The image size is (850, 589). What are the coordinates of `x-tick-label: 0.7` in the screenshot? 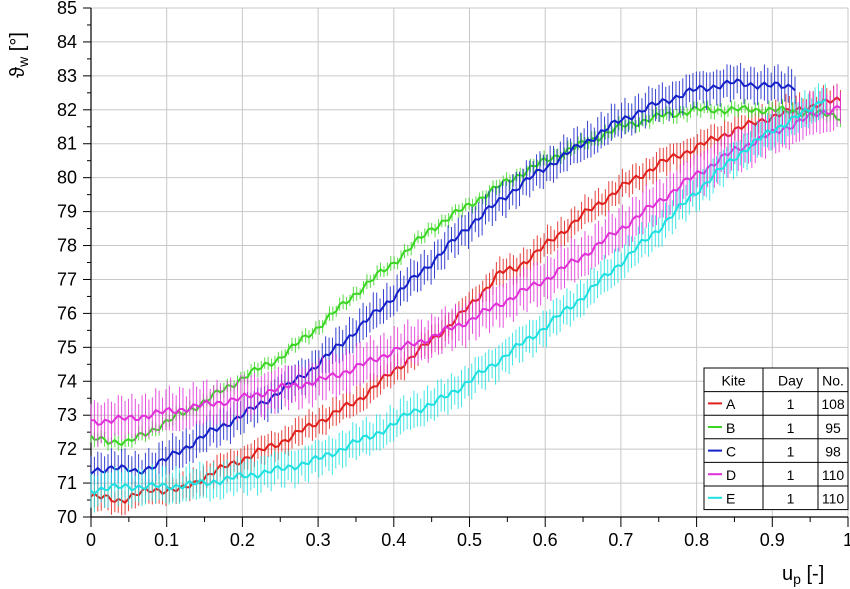 It's located at (620, 540).